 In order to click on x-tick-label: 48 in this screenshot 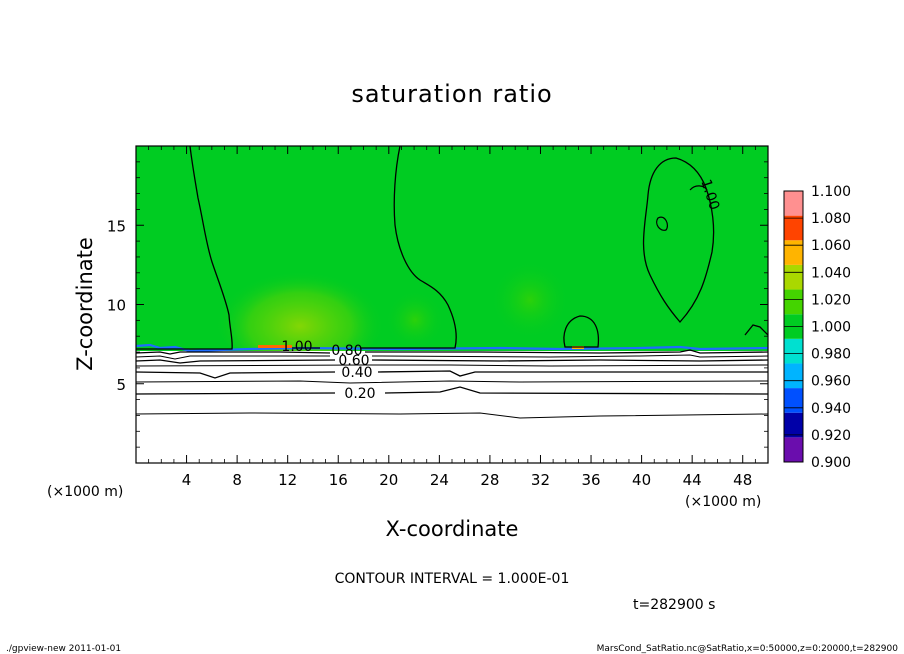, I will do `click(742, 480)`.